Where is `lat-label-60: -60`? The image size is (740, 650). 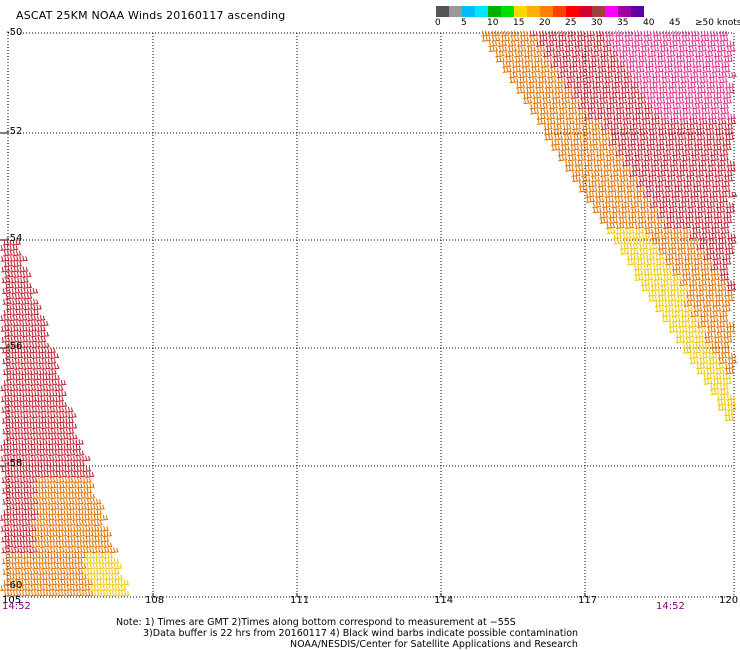
lat-label-60: -60 is located at coordinates (14, 585).